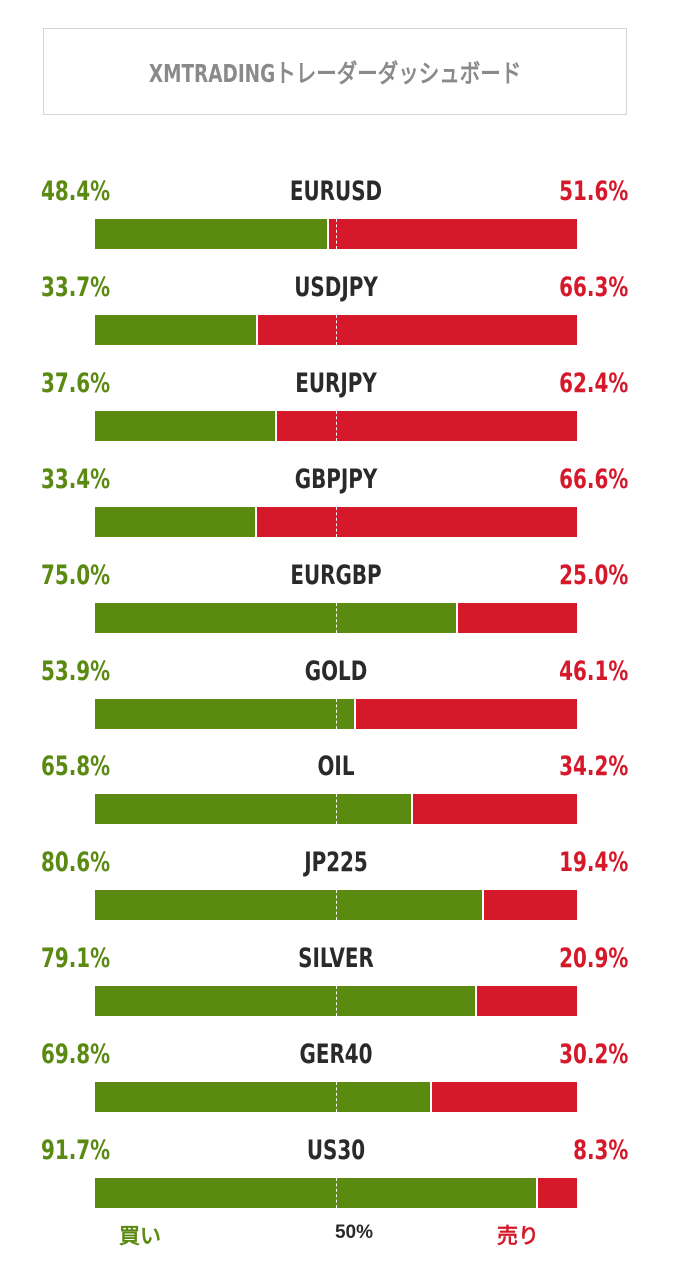 The image size is (683, 1263). I want to click on symbol-label: EURGBP, so click(336, 575).